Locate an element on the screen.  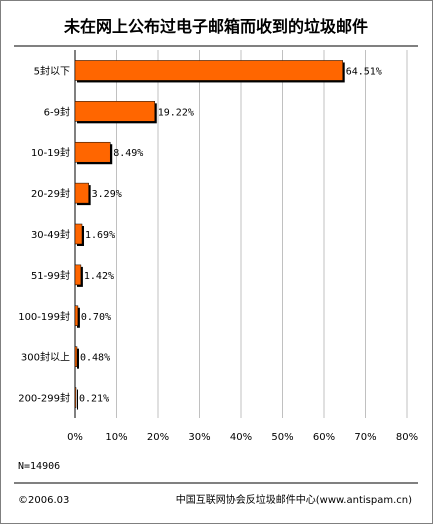
category-label: 300封以上 is located at coordinates (45, 357).